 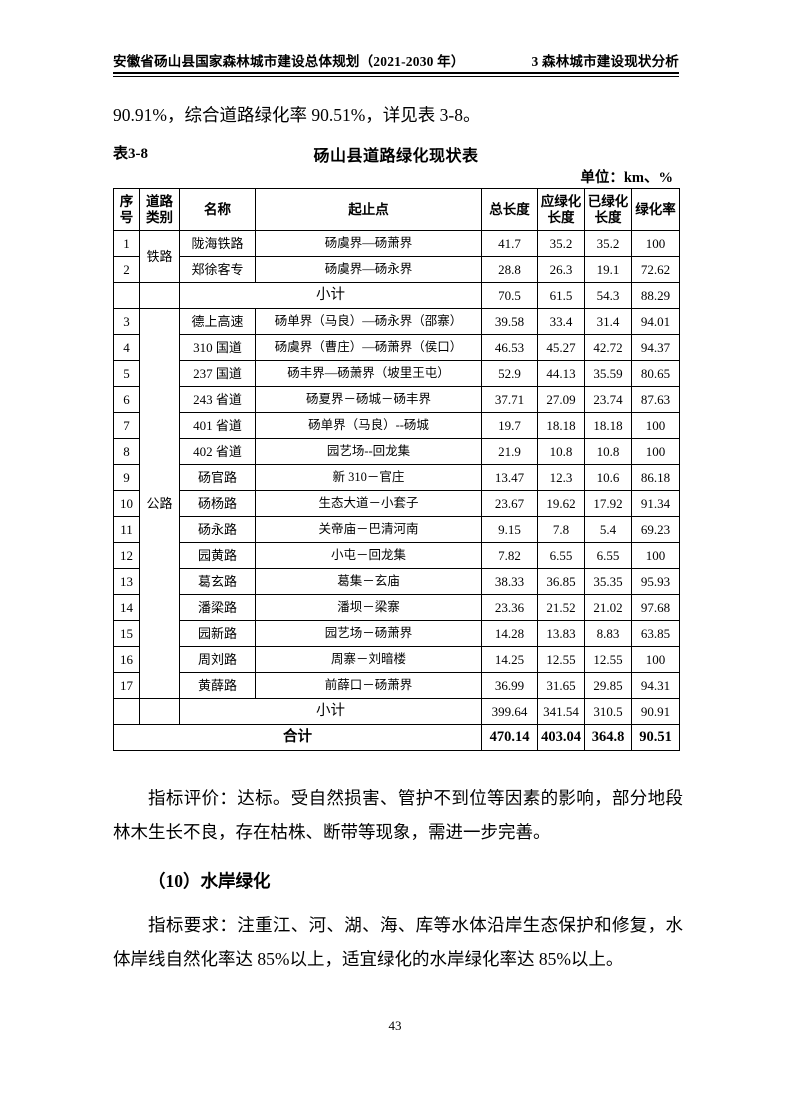 What do you see at coordinates (608, 555) in the screenshot?
I see `cell-greened-length: 6.55` at bounding box center [608, 555].